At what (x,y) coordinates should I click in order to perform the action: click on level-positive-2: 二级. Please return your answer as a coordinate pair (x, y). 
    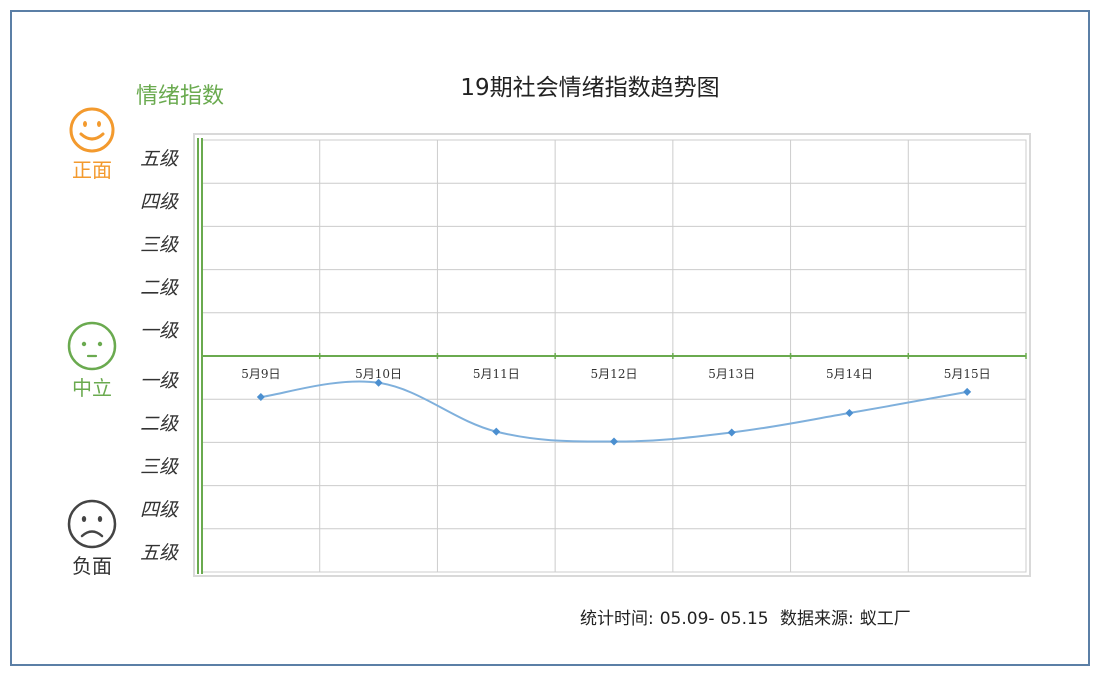
    Looking at the image, I should click on (159, 288).